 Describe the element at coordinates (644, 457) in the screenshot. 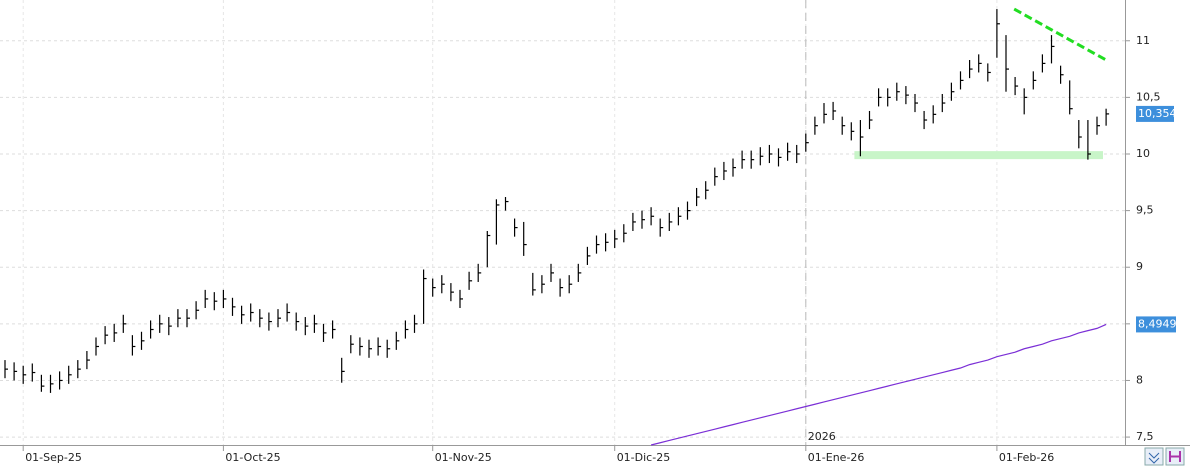

I see `x-tick-label: 01-Dic-25` at that location.